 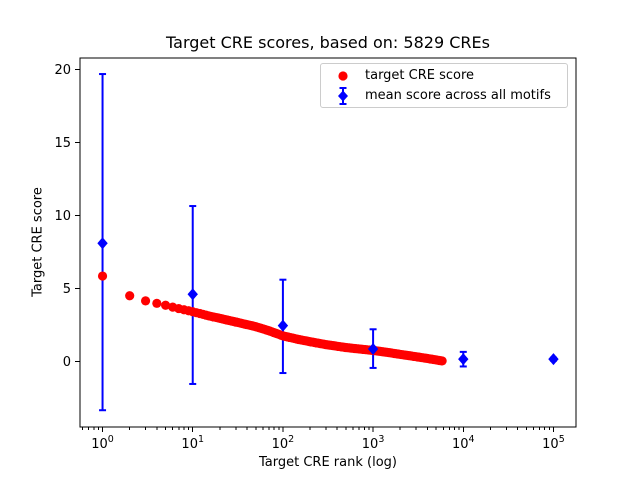 I want to click on svg-text: 10, so click(x=62, y=216).